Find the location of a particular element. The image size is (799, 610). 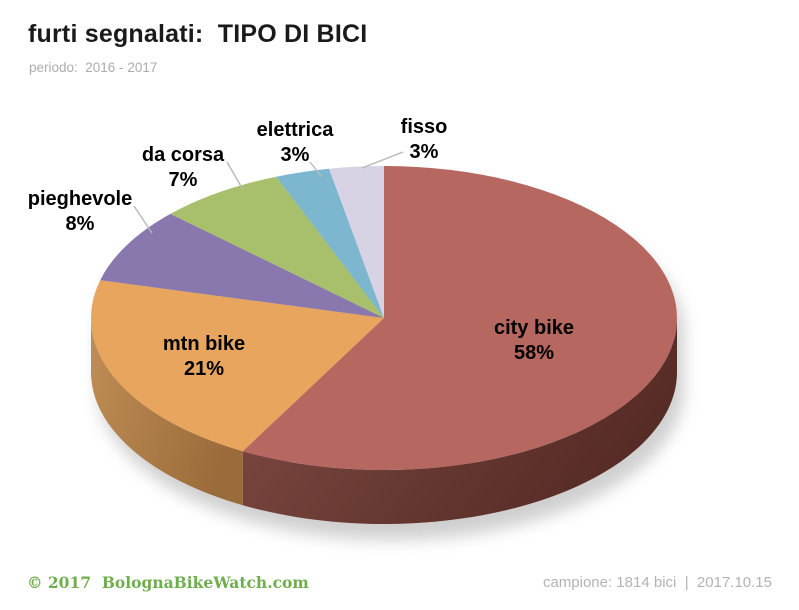

pie-slice-elettrica is located at coordinates (330, 243).